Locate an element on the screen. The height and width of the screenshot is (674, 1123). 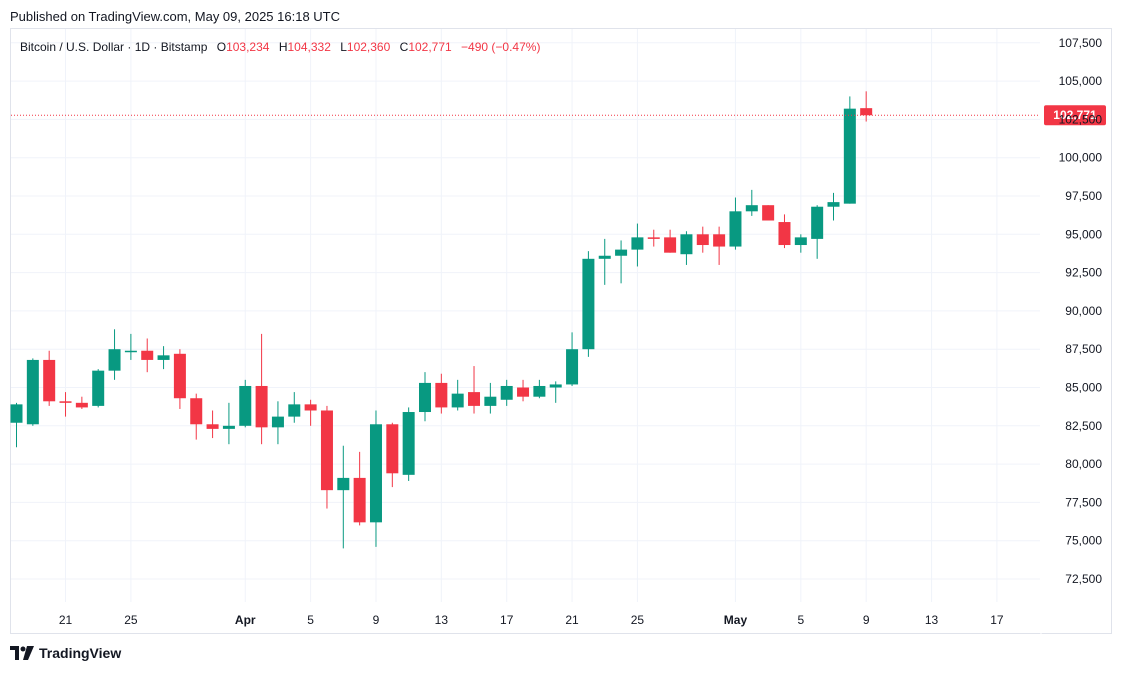
y-tick-label: 100,000 is located at coordinates (1081, 158).